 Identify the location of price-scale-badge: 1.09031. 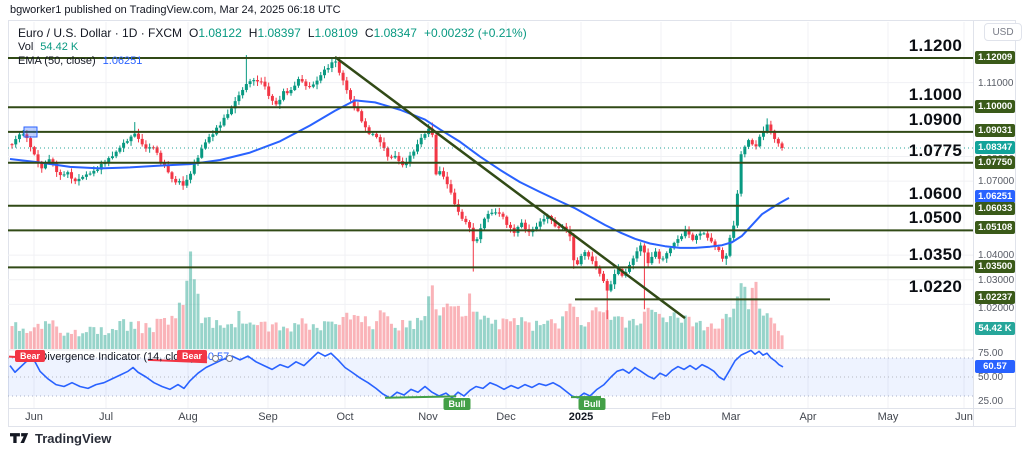
(995, 131).